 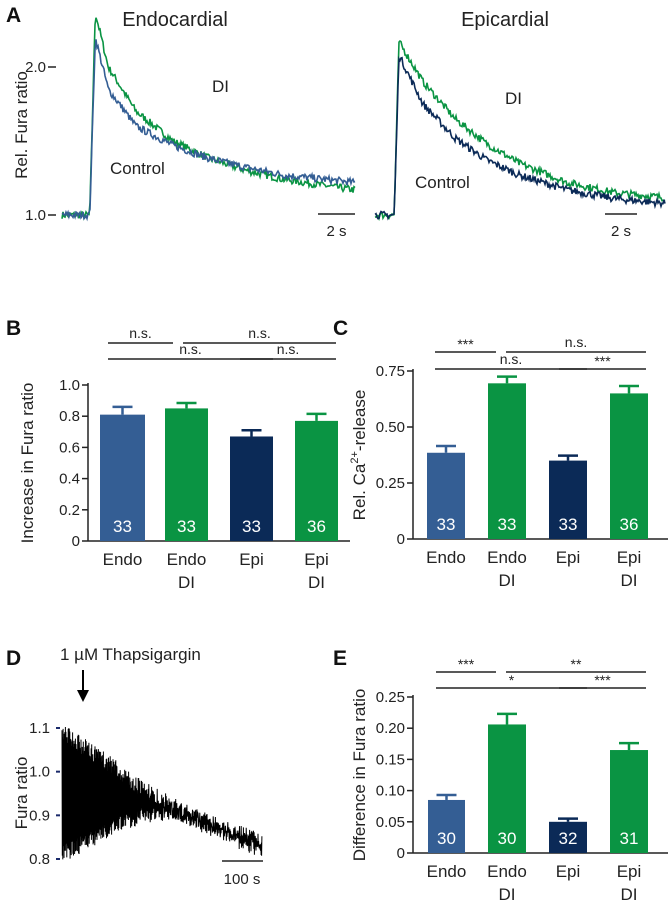 I want to click on y-axis-label: Increase in Fura ratio, so click(x=27, y=463).